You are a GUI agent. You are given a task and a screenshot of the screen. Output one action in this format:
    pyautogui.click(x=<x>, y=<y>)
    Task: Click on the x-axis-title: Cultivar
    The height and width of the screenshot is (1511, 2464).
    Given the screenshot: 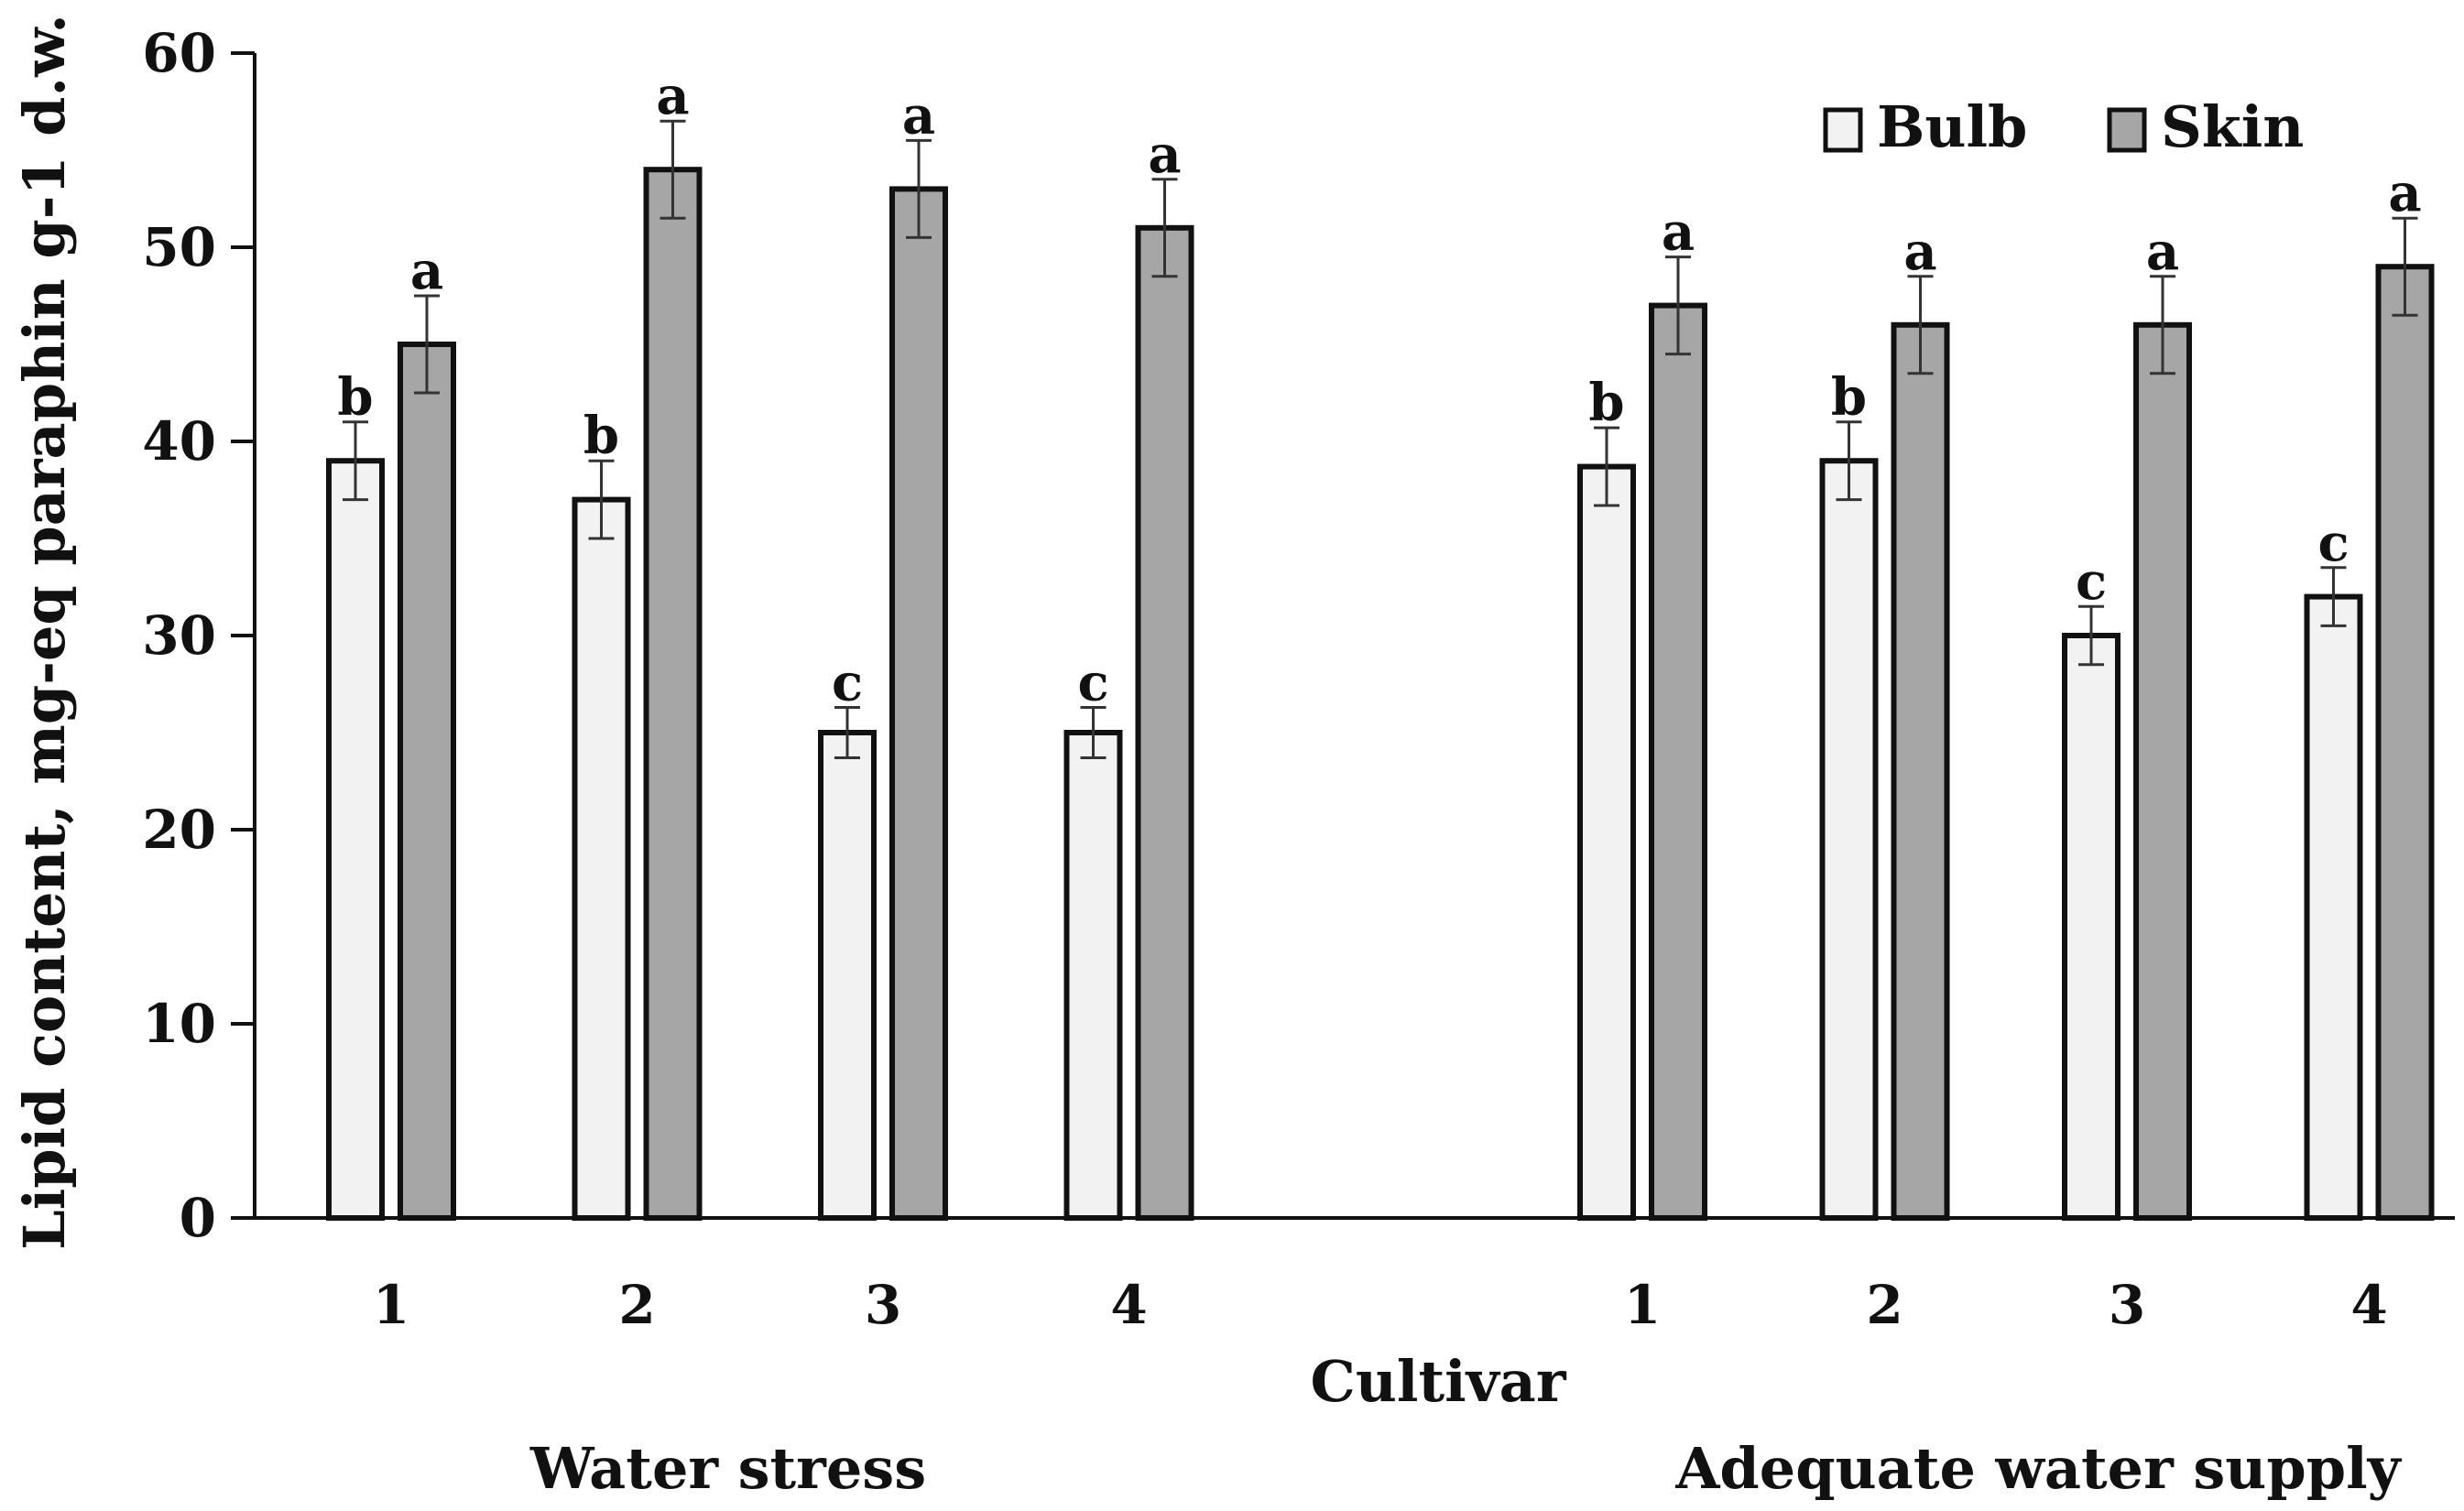 What is the action you would take?
    pyautogui.click(x=1438, y=1381)
    